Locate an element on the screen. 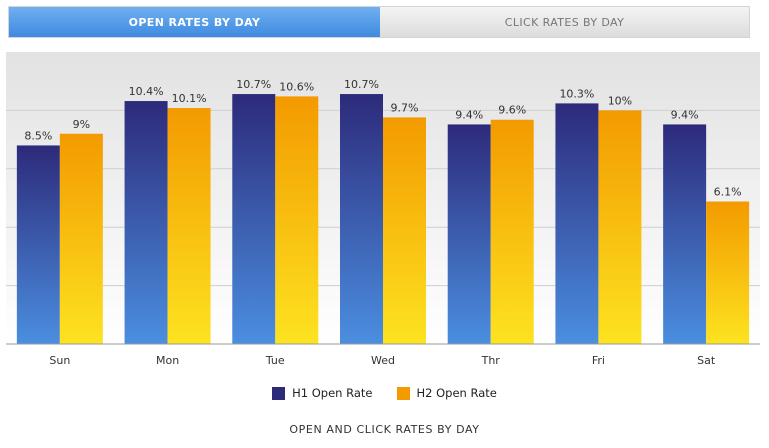 Image resolution: width=769 pixels, height=448 pixels. bar-h1-wed is located at coordinates (361, 219).